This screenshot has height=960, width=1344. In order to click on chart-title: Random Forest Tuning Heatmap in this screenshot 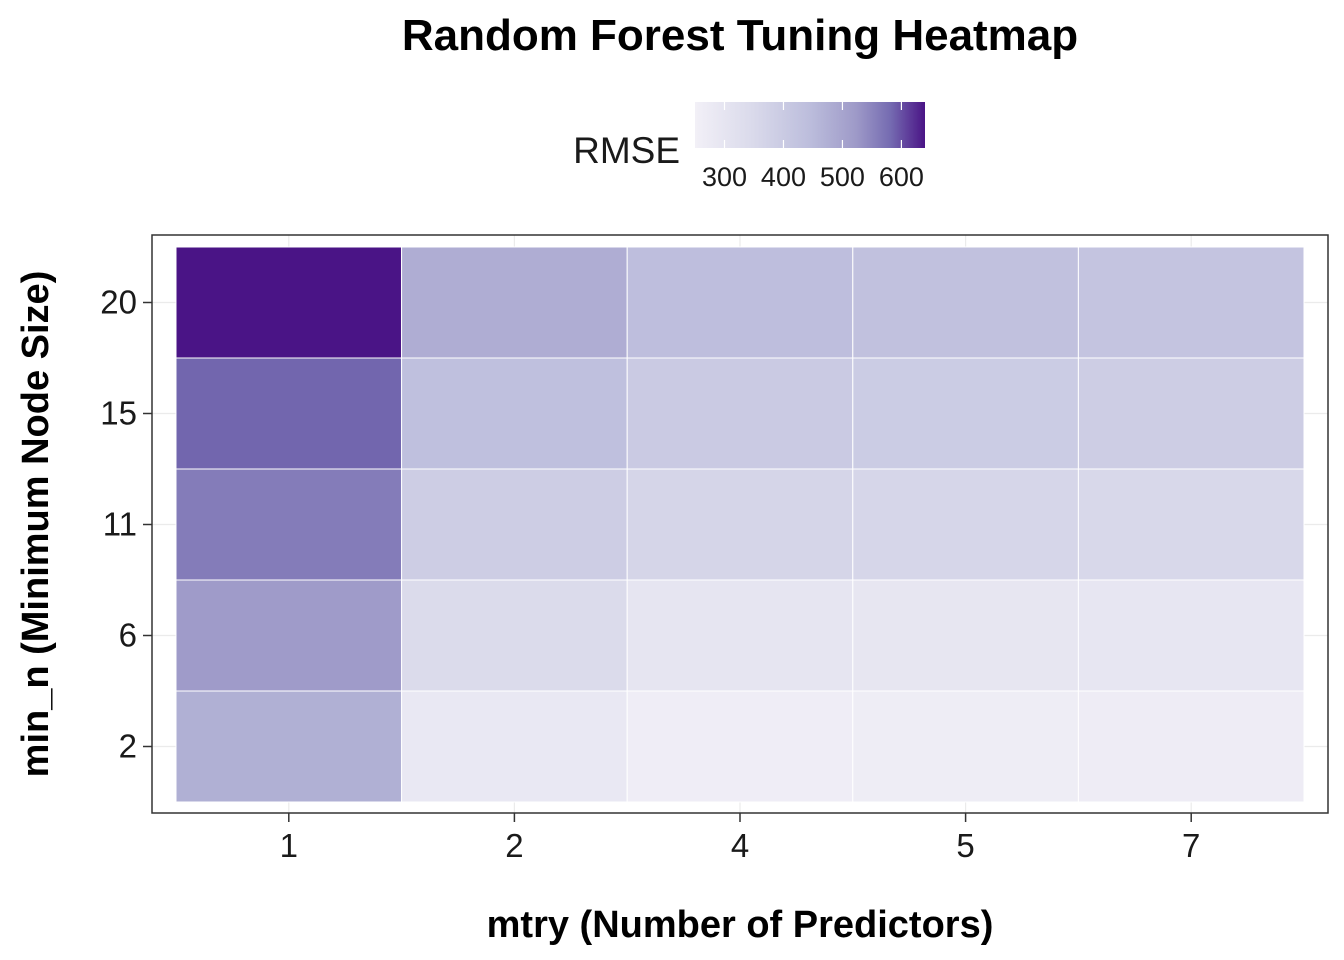, I will do `click(740, 35)`.